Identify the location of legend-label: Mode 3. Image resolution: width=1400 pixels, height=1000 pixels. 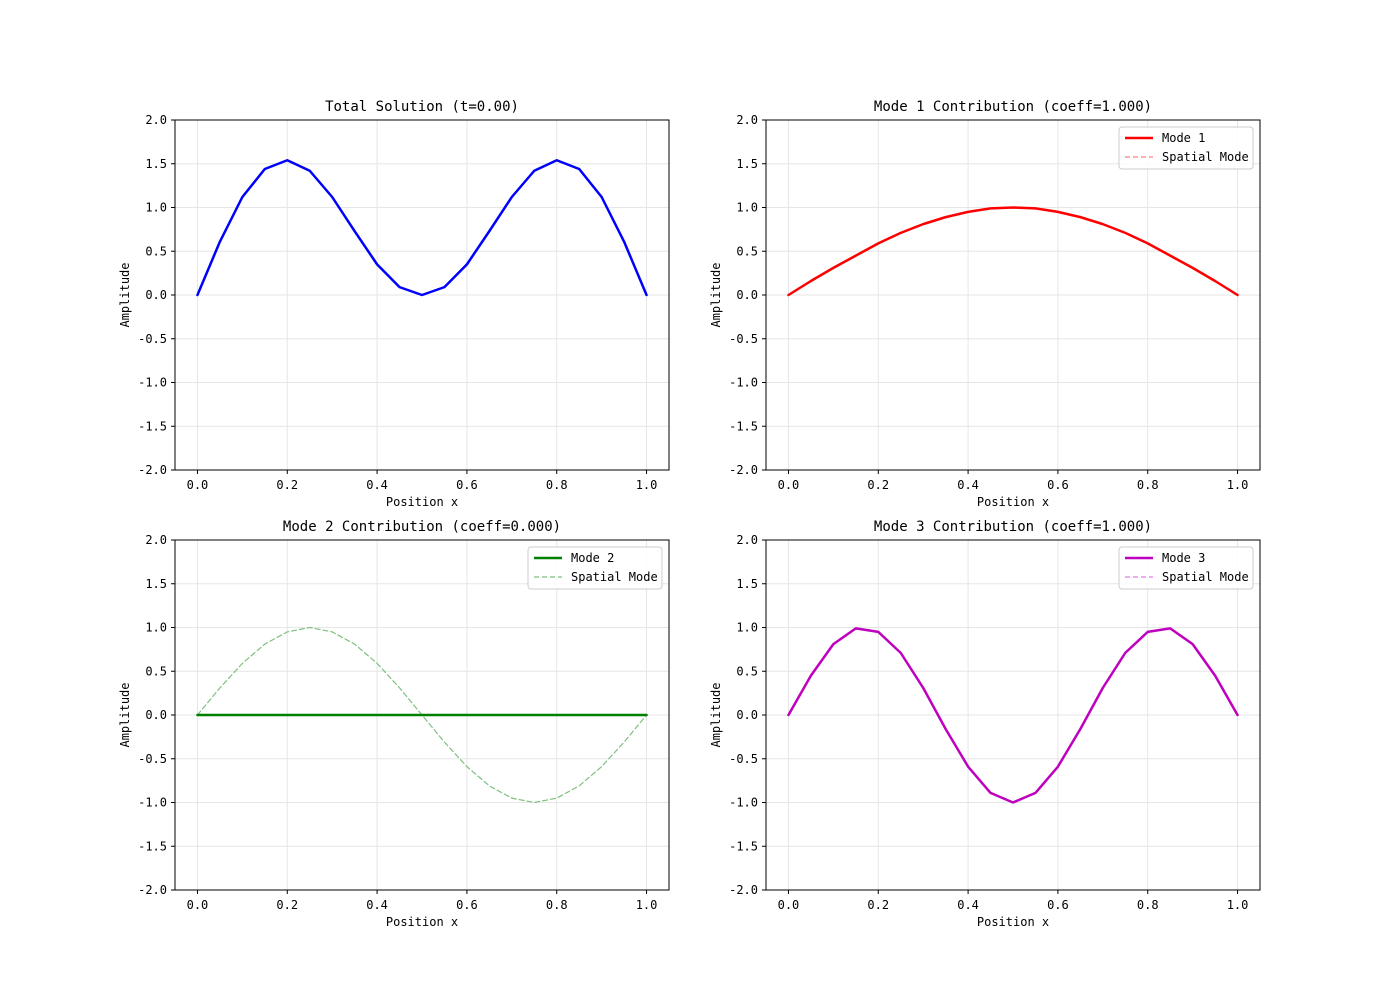
(1183, 558).